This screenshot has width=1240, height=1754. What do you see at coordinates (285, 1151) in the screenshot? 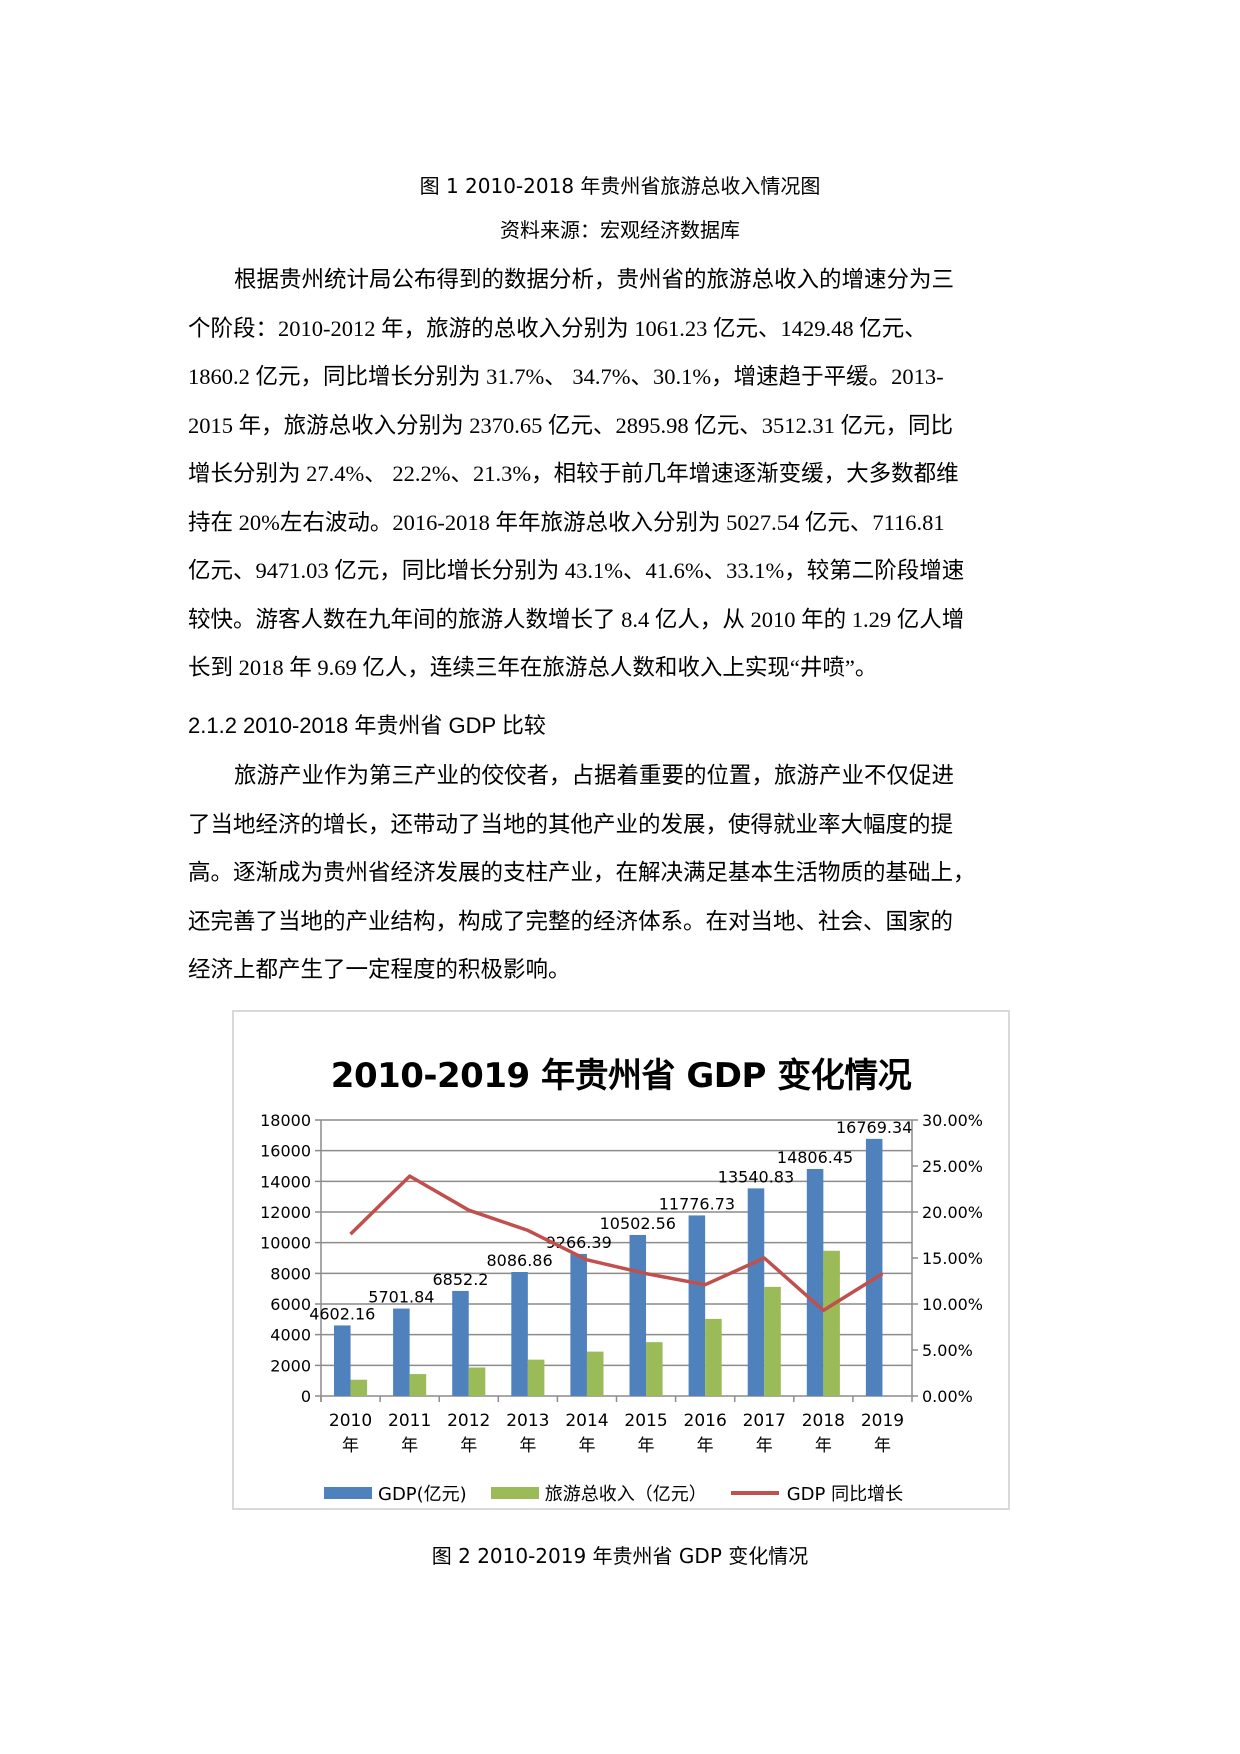
I see `left-axis-tick: 16000` at bounding box center [285, 1151].